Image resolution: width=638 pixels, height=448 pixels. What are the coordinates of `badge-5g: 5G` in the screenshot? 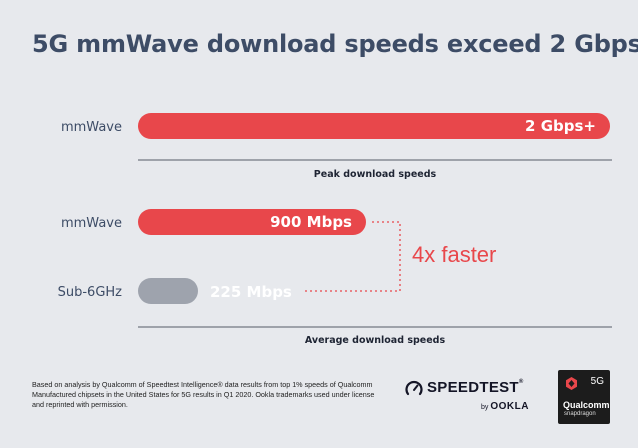 It's located at (597, 381).